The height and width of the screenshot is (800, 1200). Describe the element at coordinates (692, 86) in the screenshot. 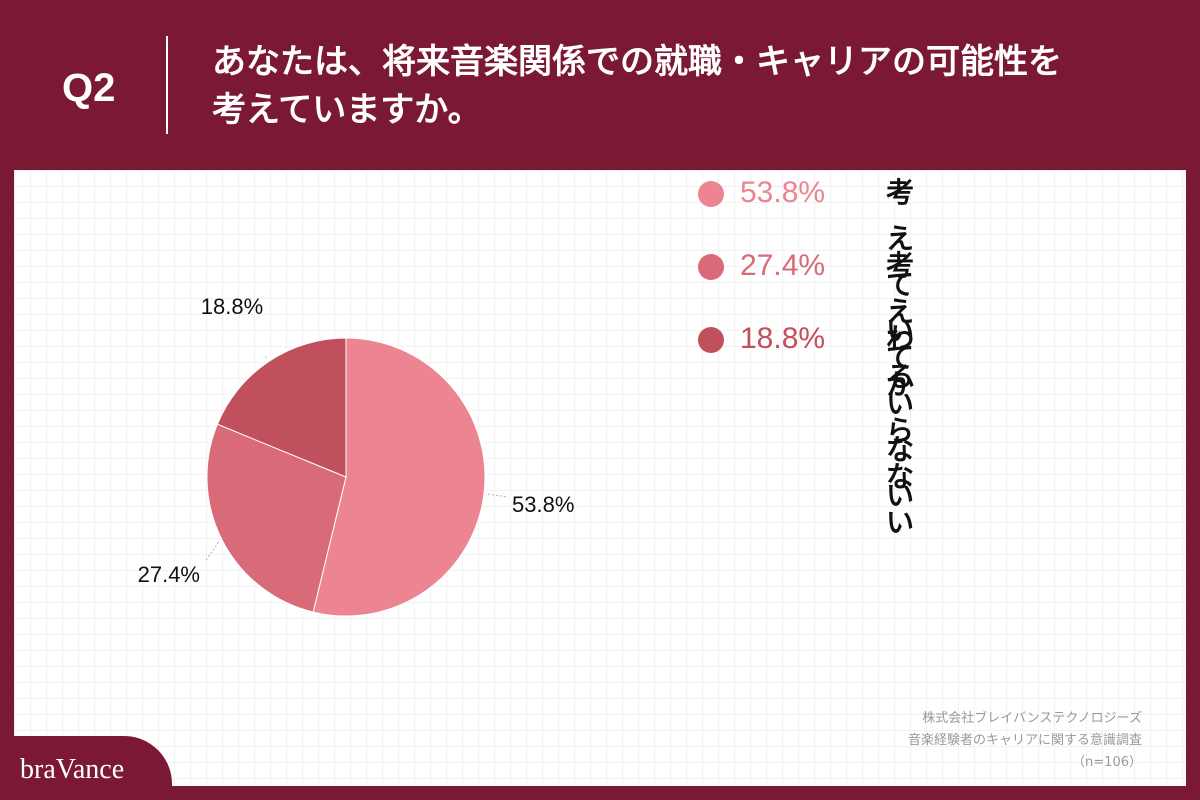

I see `question-text: あなたは、将来音楽関係での就職・キャリアの可能性を 考えていますか。` at that location.